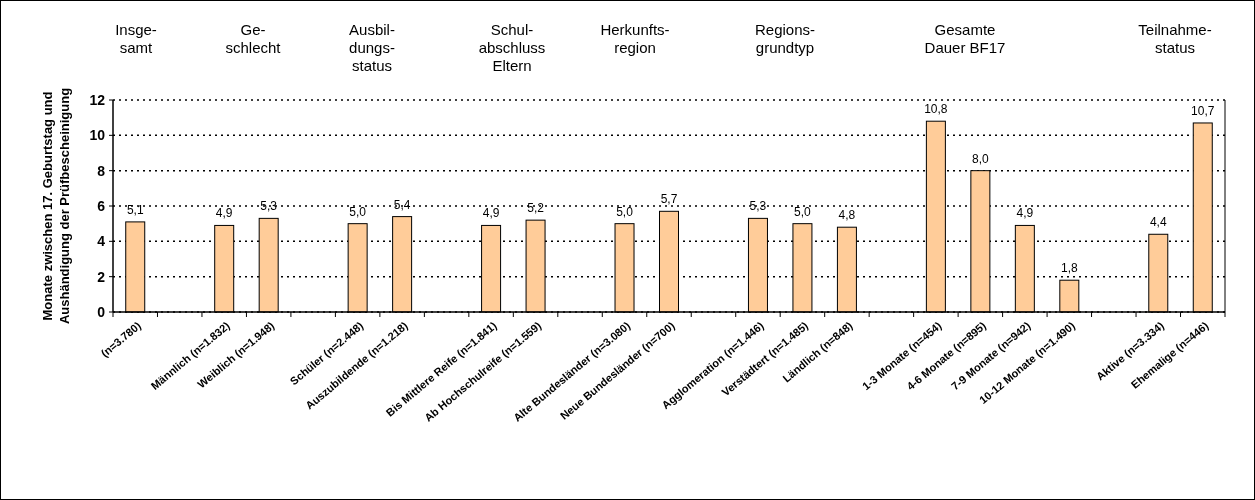 The height and width of the screenshot is (500, 1255). I want to click on y-tick-label: 2, so click(101, 276).